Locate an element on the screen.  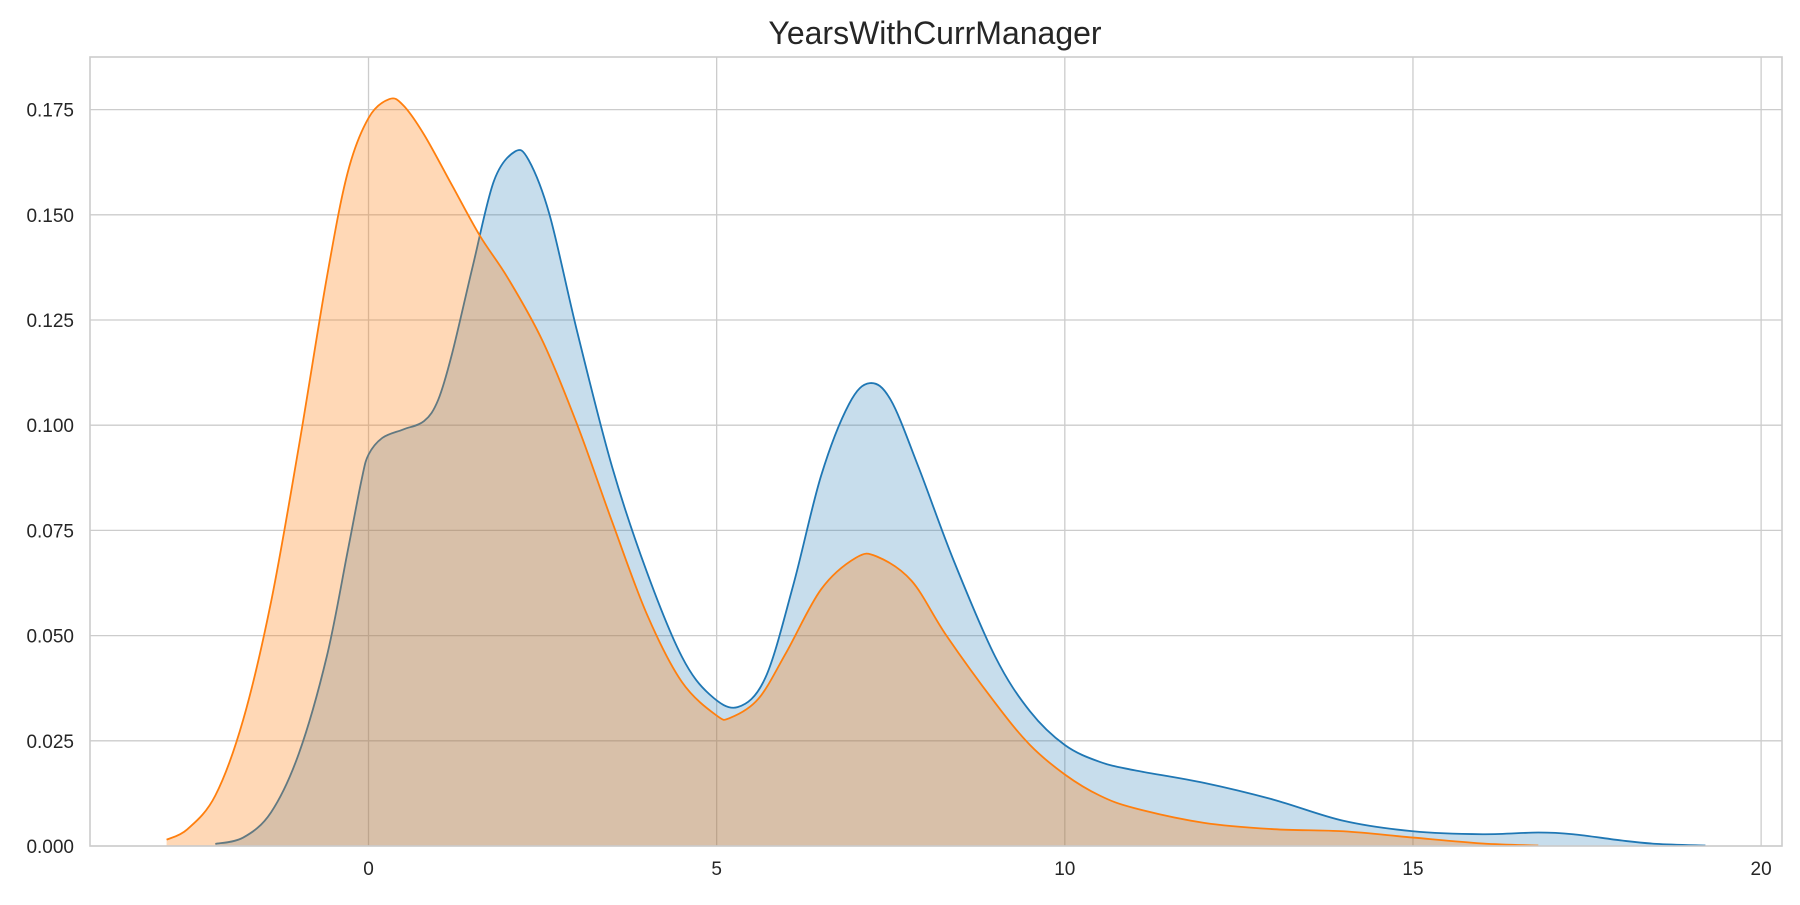
chart-title: YearsWithCurrManager is located at coordinates (935, 33).